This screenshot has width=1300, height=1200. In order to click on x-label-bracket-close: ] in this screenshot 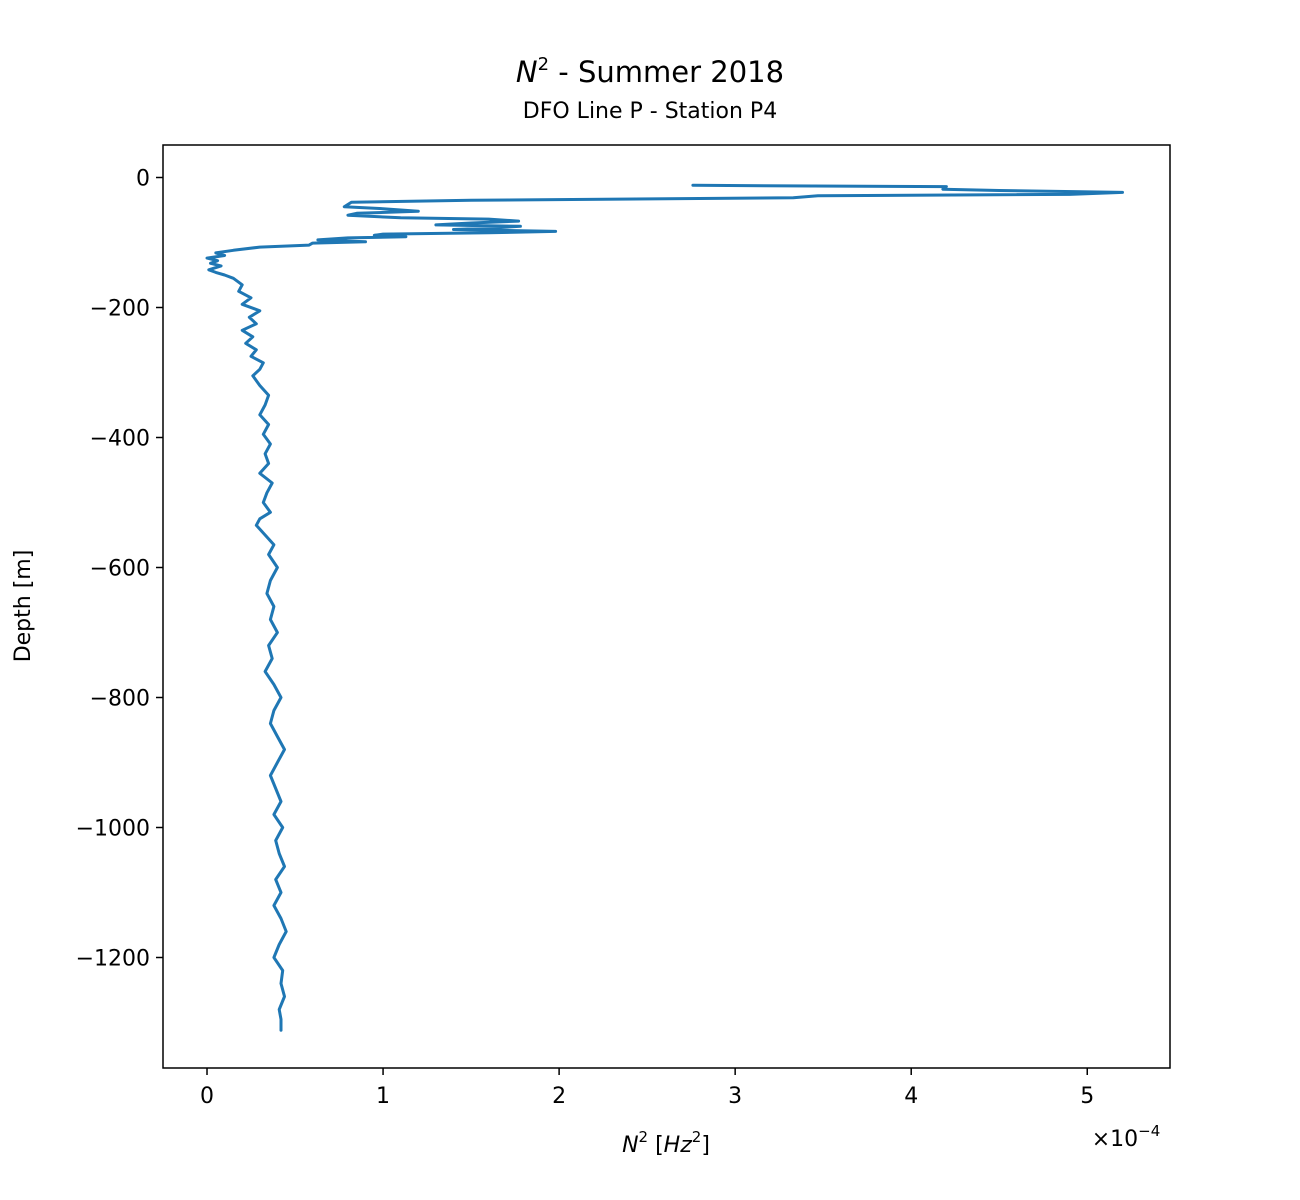, I will do `click(705, 1145)`.